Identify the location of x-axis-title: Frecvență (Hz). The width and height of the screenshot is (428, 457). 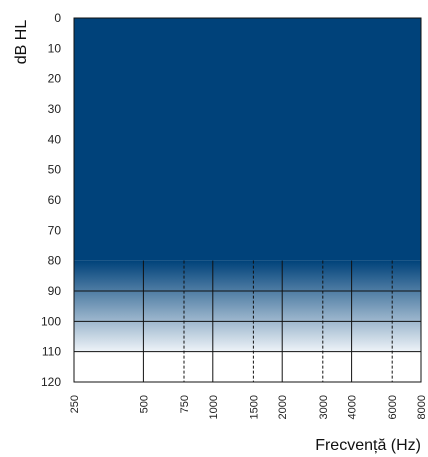
(368, 445).